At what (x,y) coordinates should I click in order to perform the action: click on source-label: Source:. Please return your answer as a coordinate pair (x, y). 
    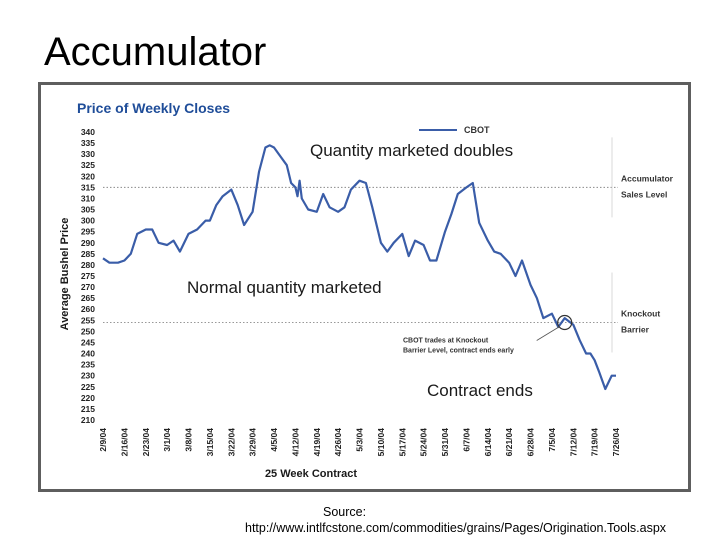
    Looking at the image, I should click on (345, 512).